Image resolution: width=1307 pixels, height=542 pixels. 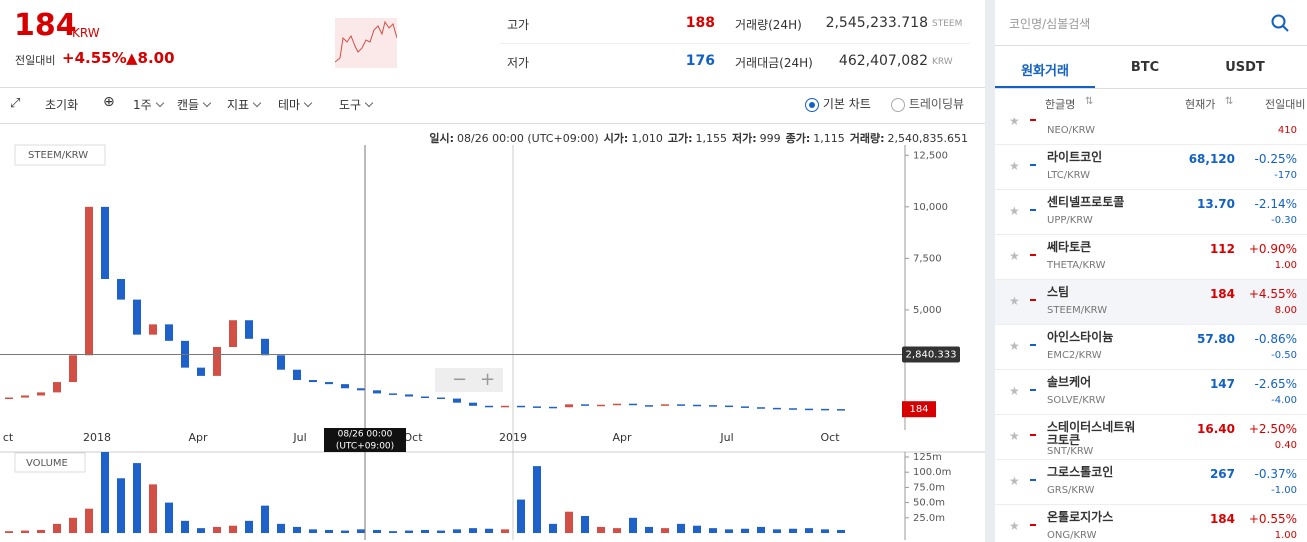 What do you see at coordinates (487, 379) in the screenshot?
I see `zoom-in: +` at bounding box center [487, 379].